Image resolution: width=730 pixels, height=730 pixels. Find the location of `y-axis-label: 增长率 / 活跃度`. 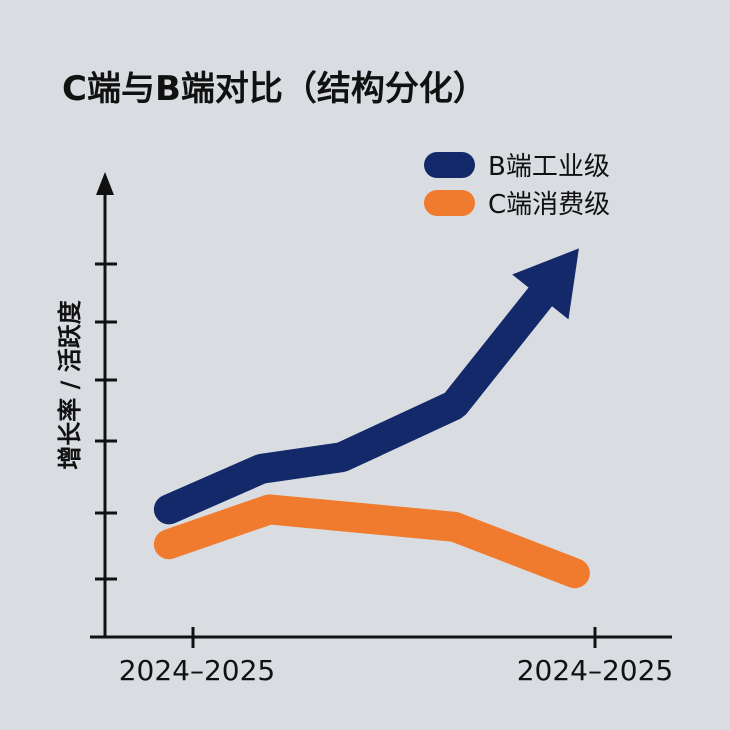

y-axis-label: 增长率 / 活跃度 is located at coordinates (70, 384).